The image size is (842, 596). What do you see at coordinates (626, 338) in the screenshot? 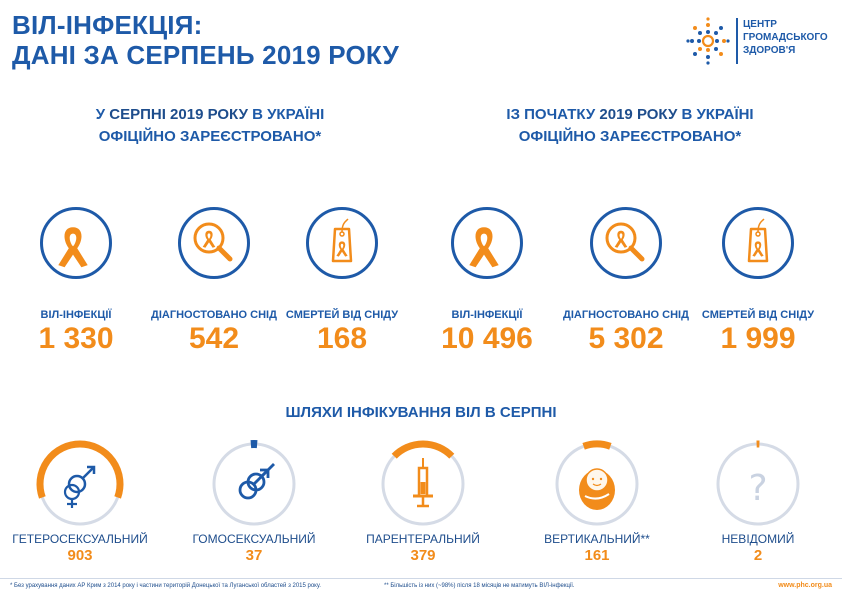
I see `stat-value: 5 302` at bounding box center [626, 338].